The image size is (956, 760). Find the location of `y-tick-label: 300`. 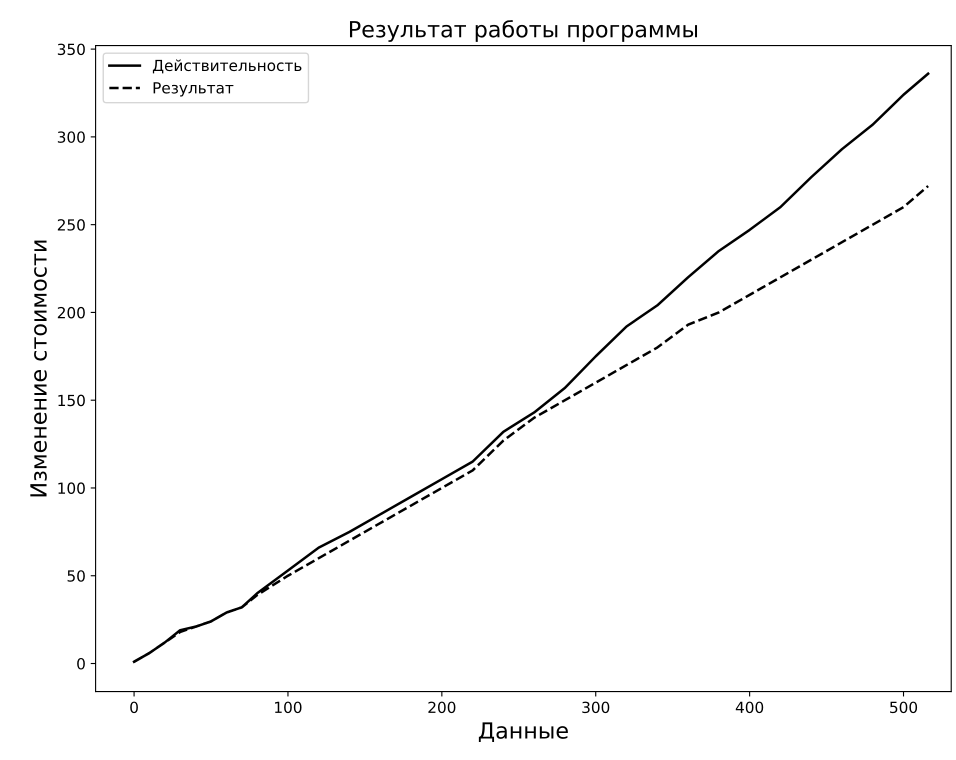

y-tick-label: 300 is located at coordinates (71, 137).